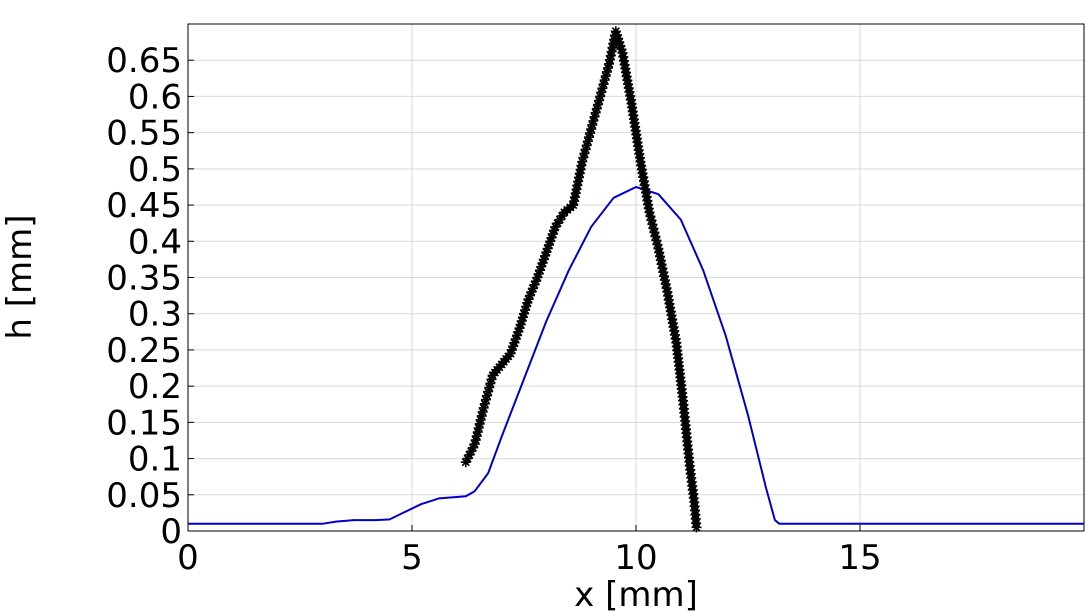 The image size is (1088, 616). I want to click on y-tick-label: 0.2, so click(155, 387).